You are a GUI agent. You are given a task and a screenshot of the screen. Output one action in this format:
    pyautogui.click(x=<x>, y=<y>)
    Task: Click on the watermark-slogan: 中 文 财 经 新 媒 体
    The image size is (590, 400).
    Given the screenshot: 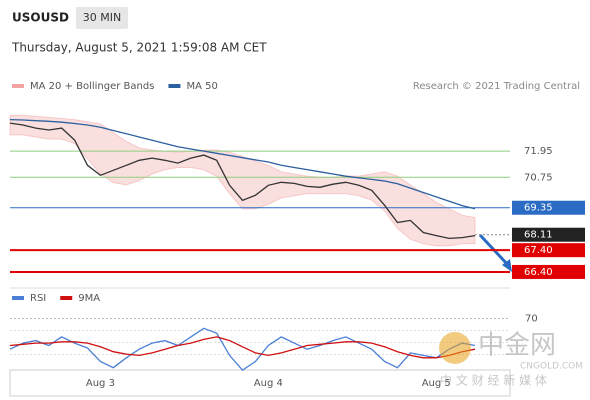 What is the action you would take?
    pyautogui.click(x=493, y=380)
    